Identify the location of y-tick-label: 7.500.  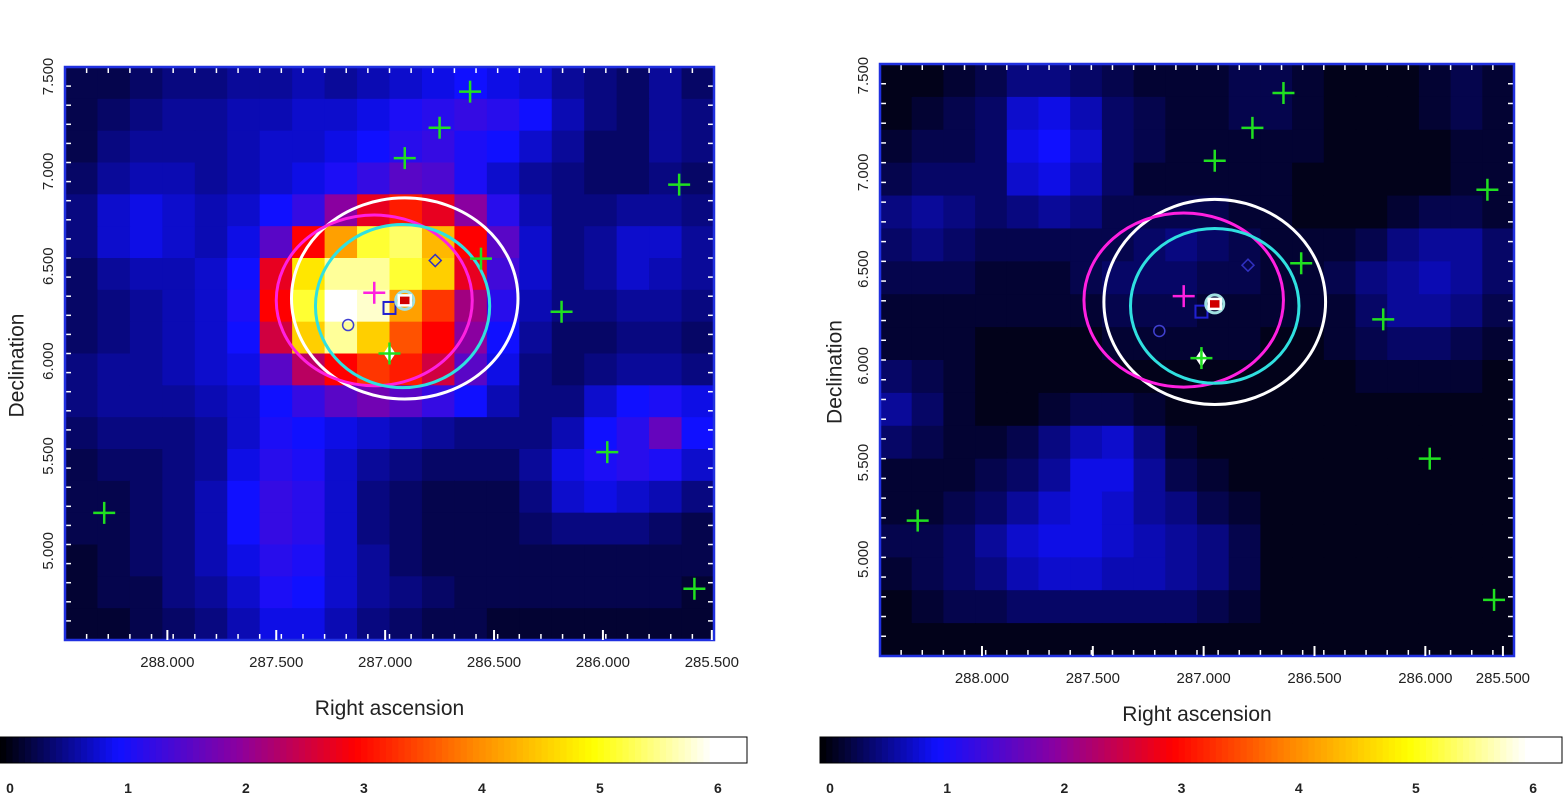
(48, 77).